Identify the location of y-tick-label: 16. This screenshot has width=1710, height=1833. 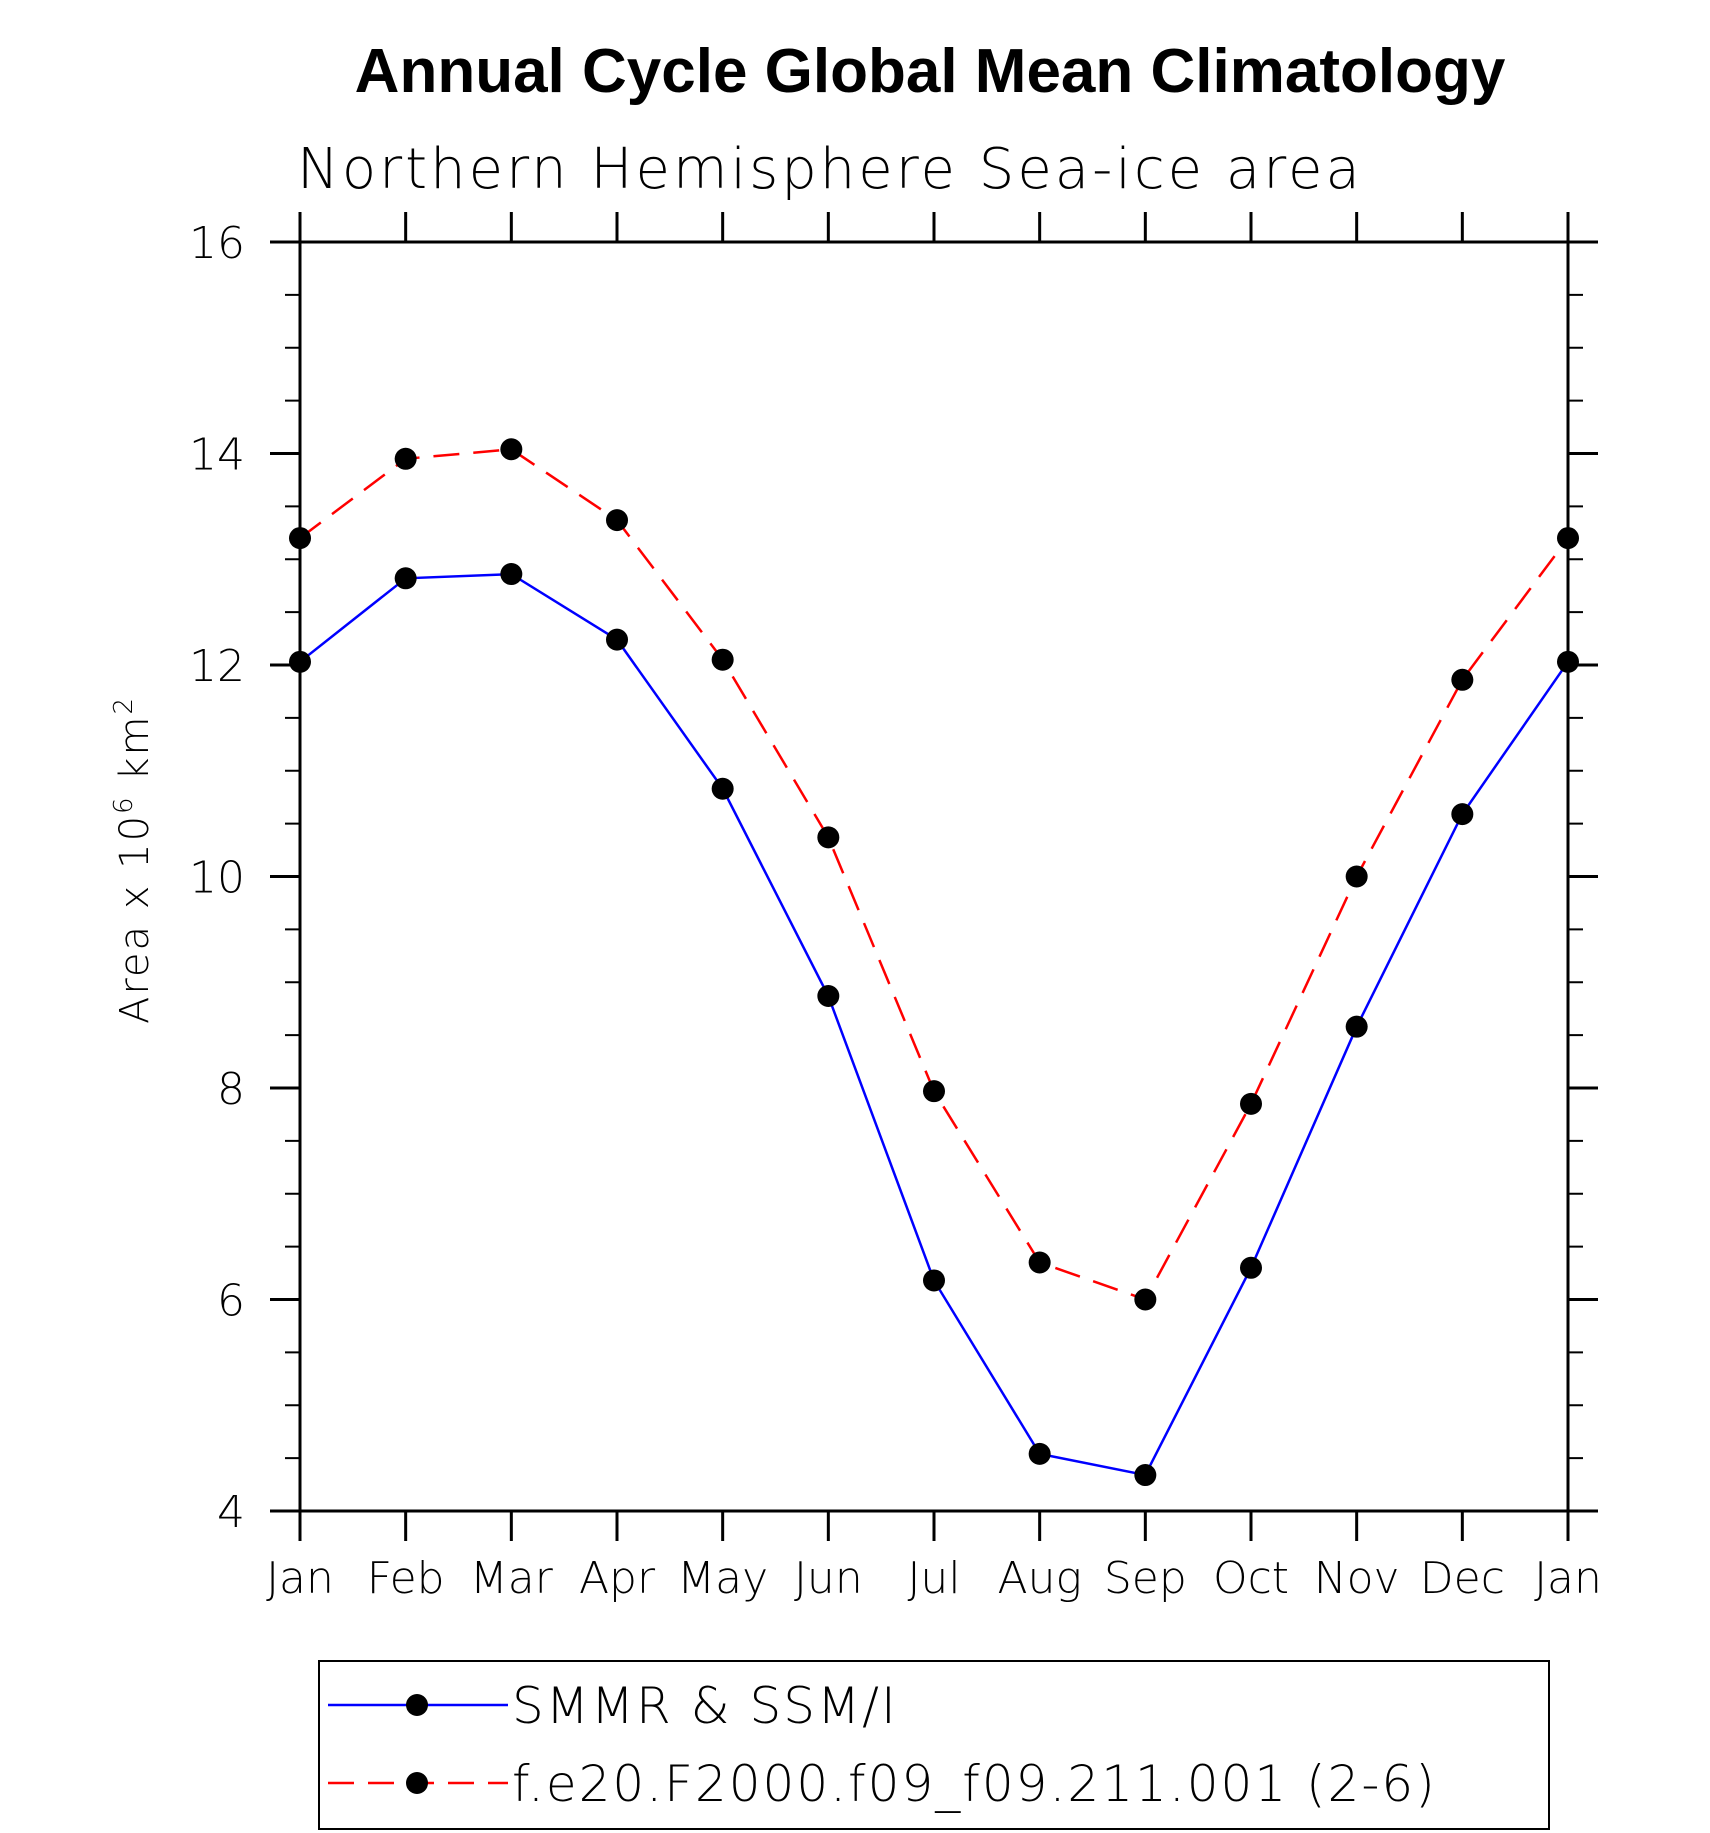
(217, 243).